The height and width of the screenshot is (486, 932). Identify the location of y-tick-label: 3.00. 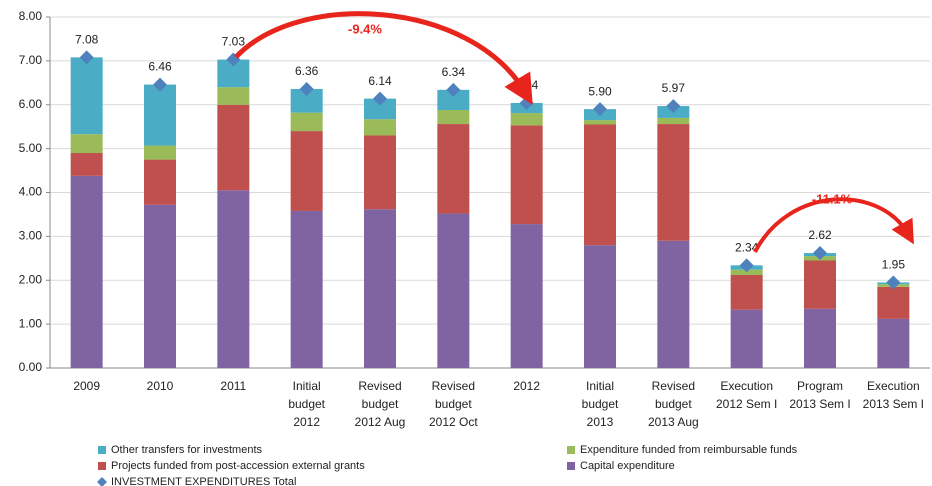
(31, 236).